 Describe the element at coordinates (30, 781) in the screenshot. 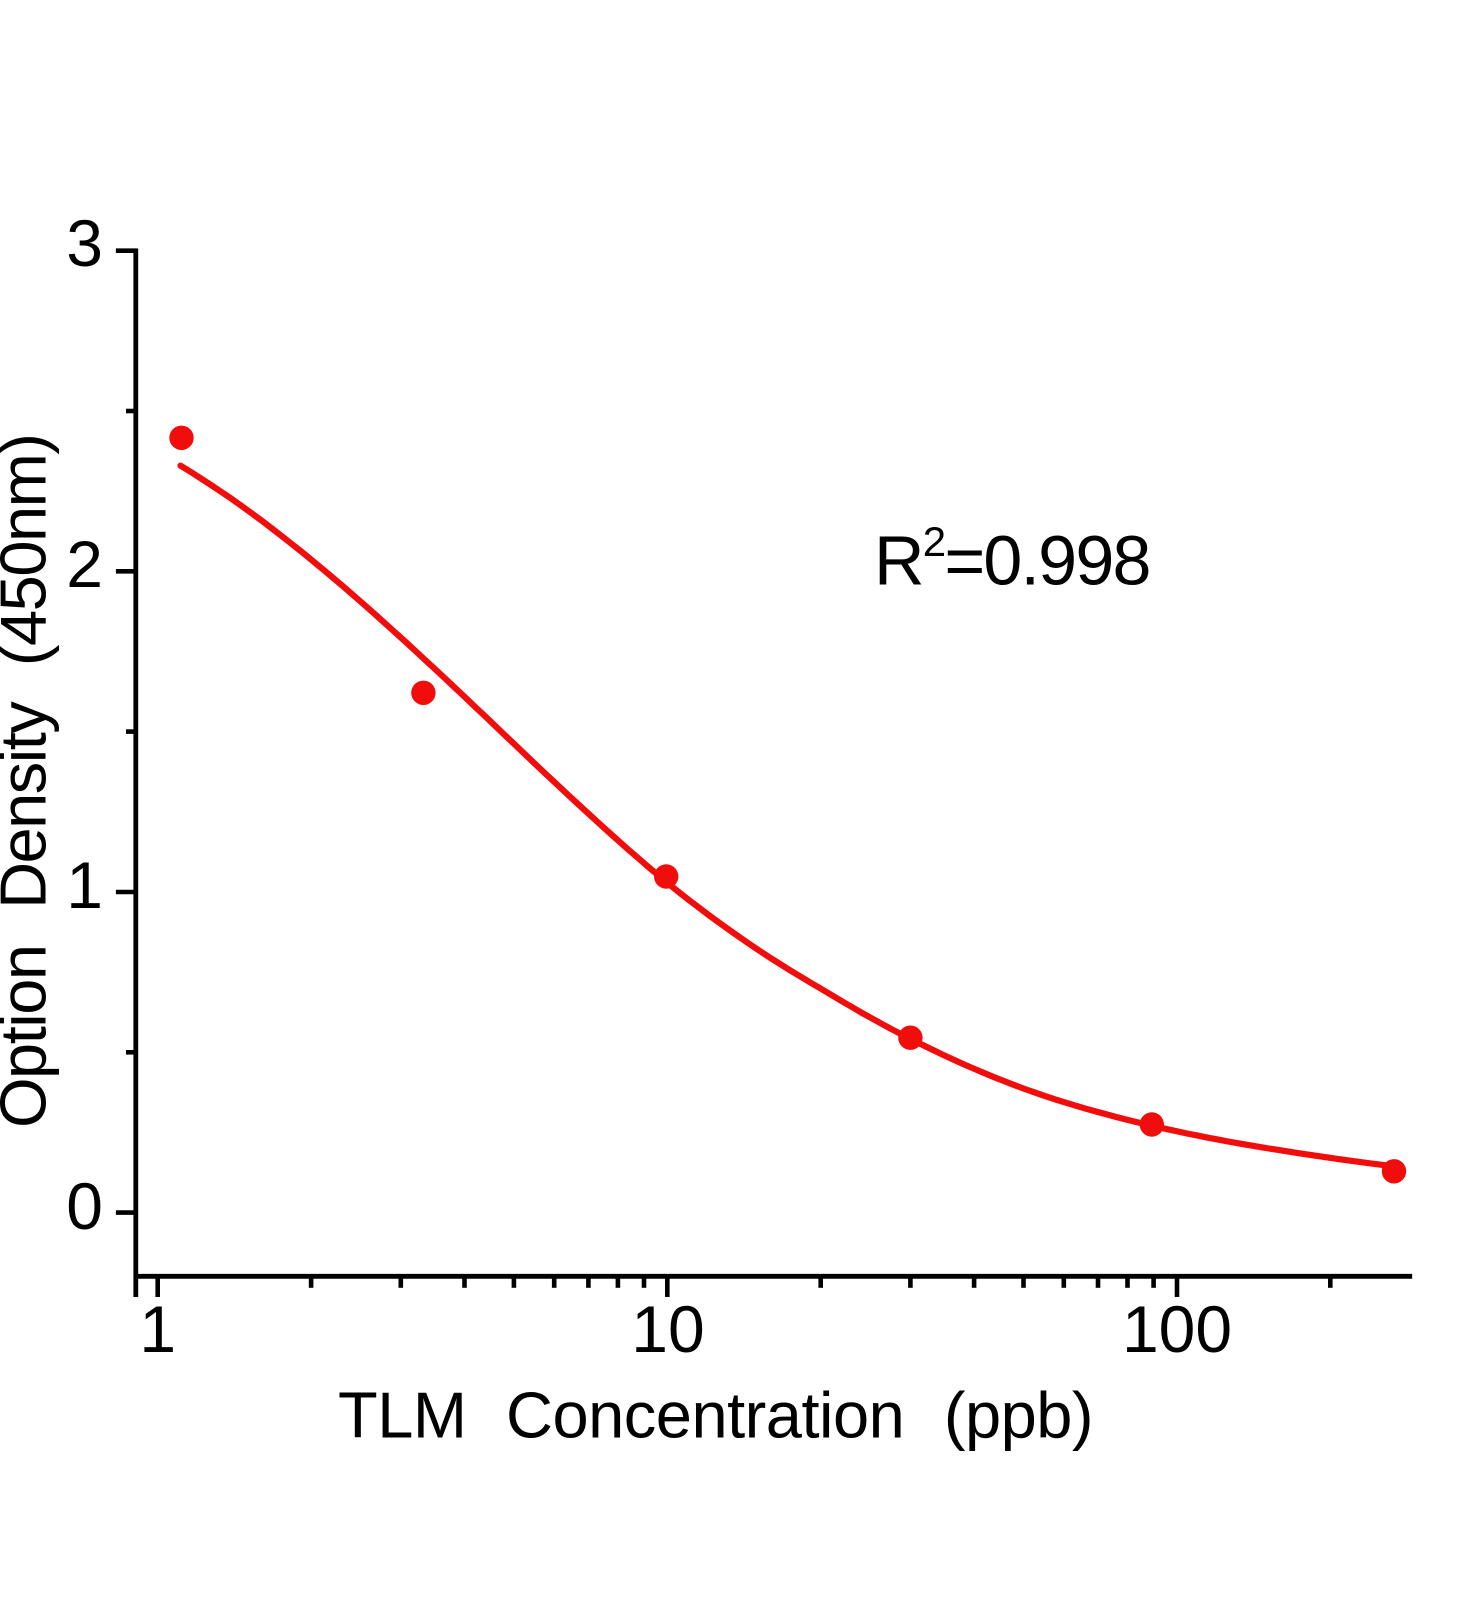

I see `svg-text: Option Density (450nm)` at that location.